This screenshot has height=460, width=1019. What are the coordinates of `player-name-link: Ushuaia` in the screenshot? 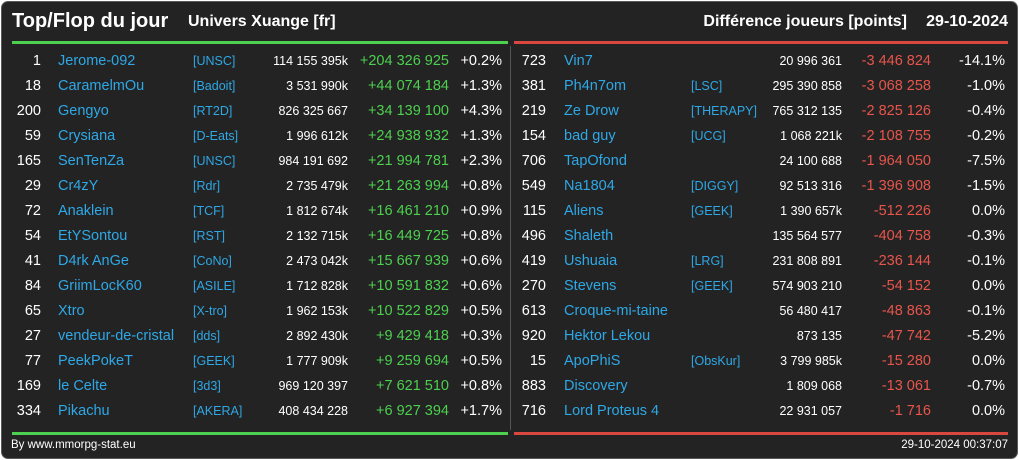 It's located at (591, 261).